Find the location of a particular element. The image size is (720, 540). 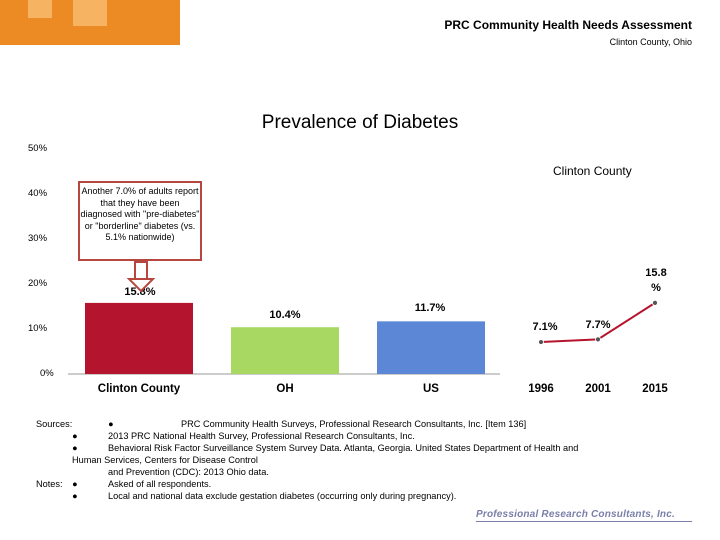

trend-value-label: 7.1% is located at coordinates (544, 327).